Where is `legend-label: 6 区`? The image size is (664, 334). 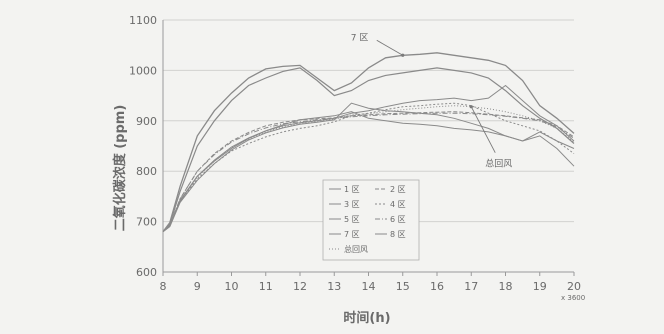 legend-label: 6 区 is located at coordinates (398, 219).